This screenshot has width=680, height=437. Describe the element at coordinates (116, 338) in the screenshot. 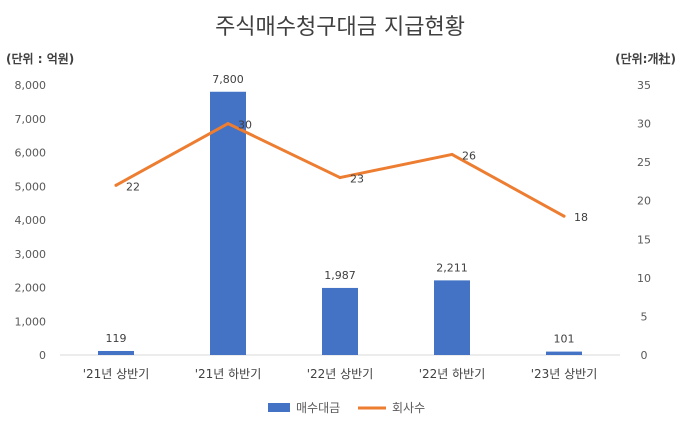

I see `bar-value-label: 119` at that location.